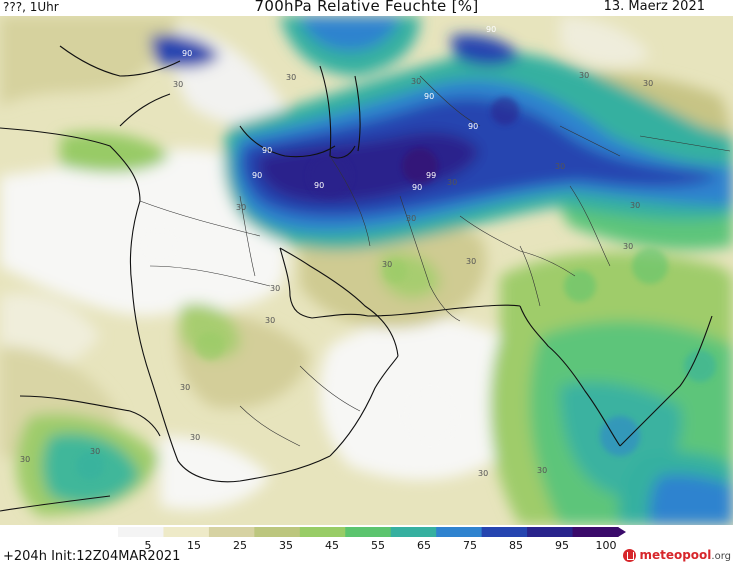 The width and height of the screenshot is (733, 566). I want to click on colorbar-tick: 35, so click(286, 545).